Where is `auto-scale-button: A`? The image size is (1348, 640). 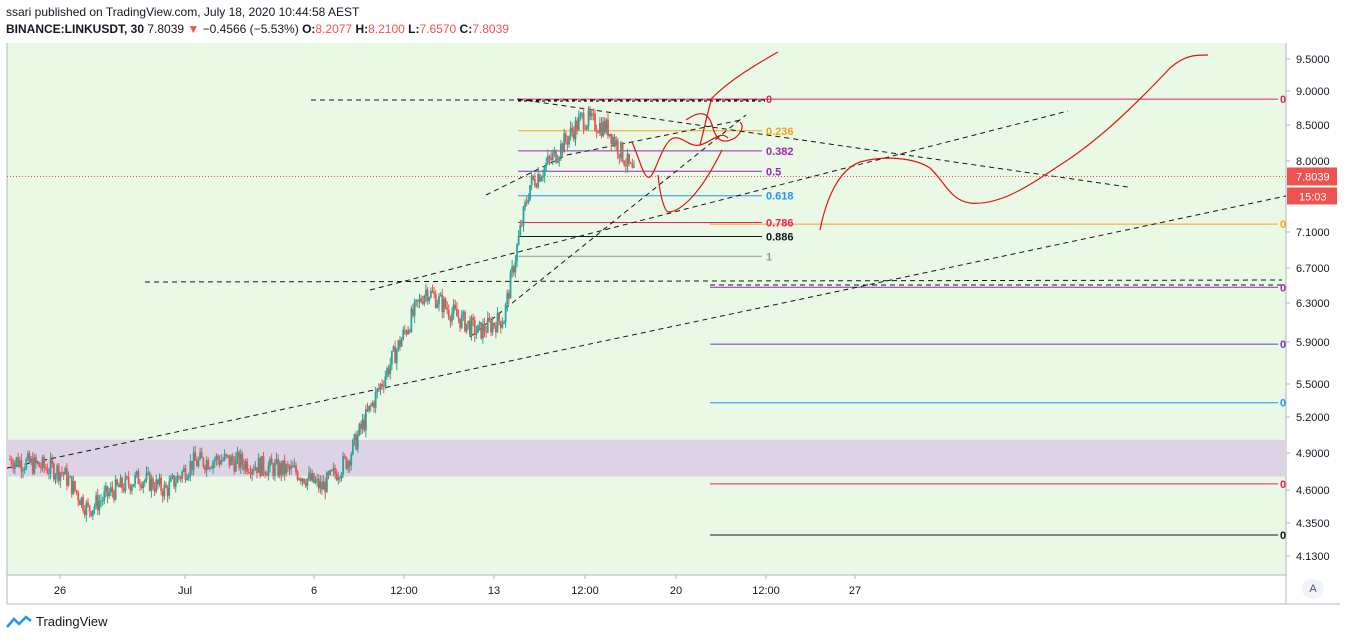 auto-scale-button: A is located at coordinates (1313, 589).